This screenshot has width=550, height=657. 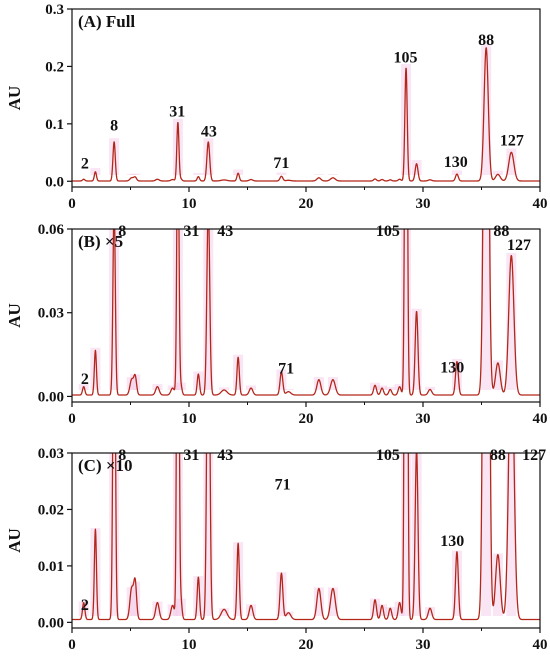 I want to click on y-tick-label: 0.02, so click(x=51, y=510).